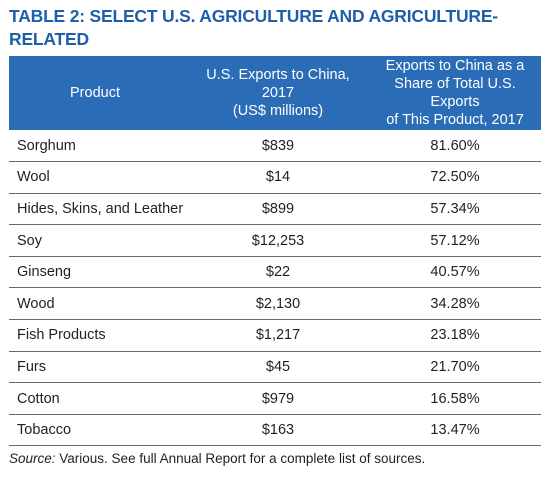  What do you see at coordinates (98, 335) in the screenshot?
I see `product-cell: Fish Products` at bounding box center [98, 335].